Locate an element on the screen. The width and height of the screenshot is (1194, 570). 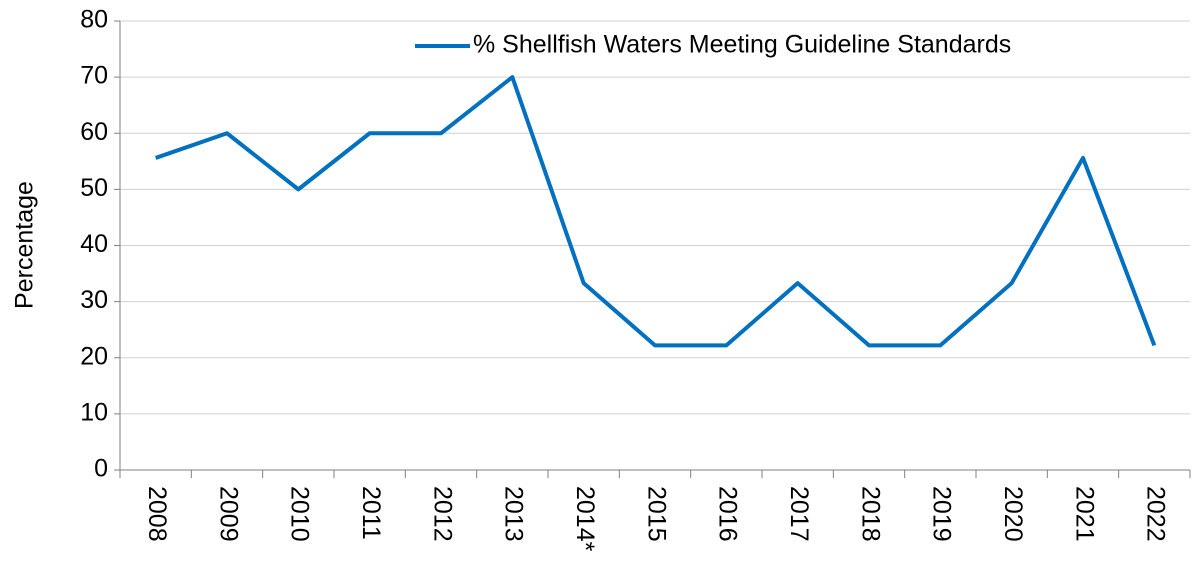
x-tick-label: 2010 is located at coordinates (300, 514).